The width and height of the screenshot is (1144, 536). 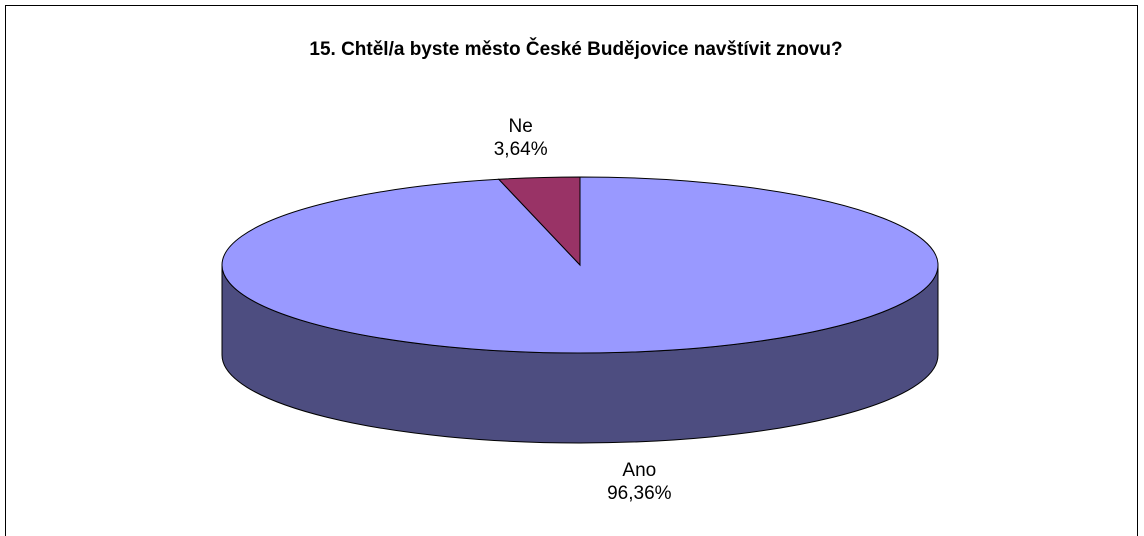 What do you see at coordinates (521, 126) in the screenshot?
I see `data-label-name: Ne` at bounding box center [521, 126].